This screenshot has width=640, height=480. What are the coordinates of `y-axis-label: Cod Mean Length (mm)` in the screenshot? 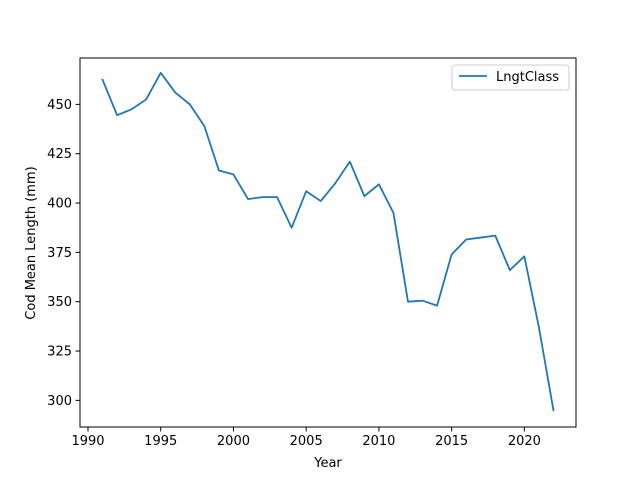 It's located at (31, 242).